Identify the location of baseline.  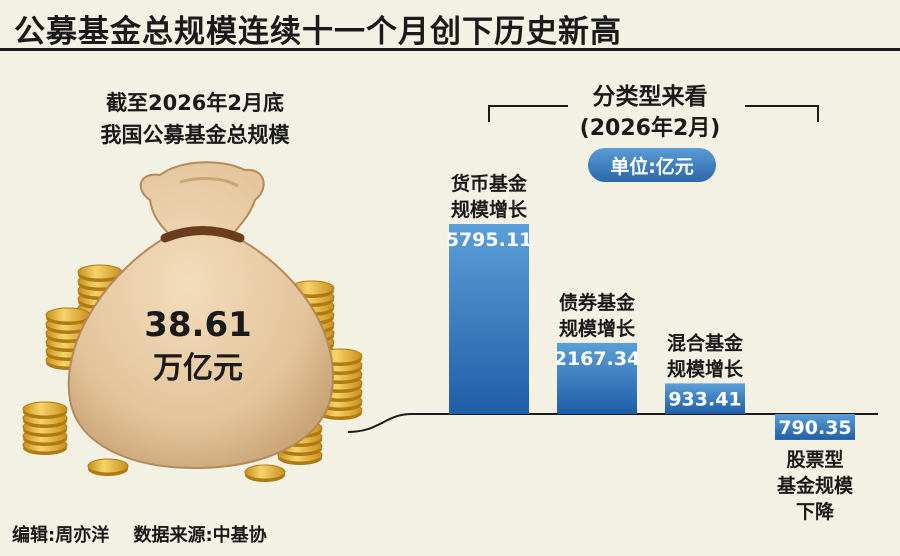
(612, 423).